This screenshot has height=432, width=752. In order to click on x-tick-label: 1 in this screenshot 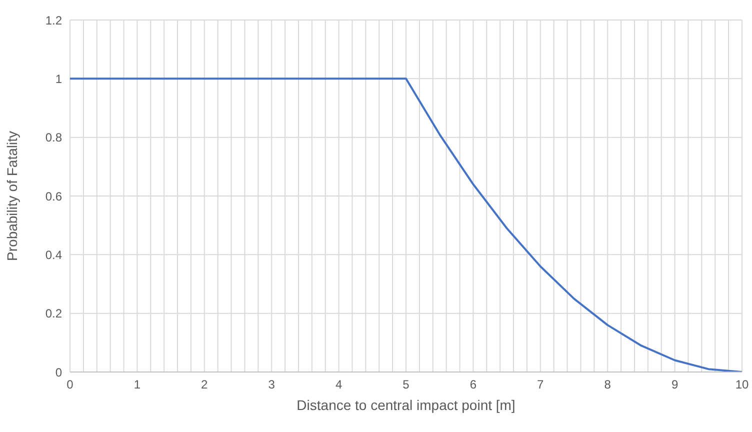, I will do `click(137, 385)`.